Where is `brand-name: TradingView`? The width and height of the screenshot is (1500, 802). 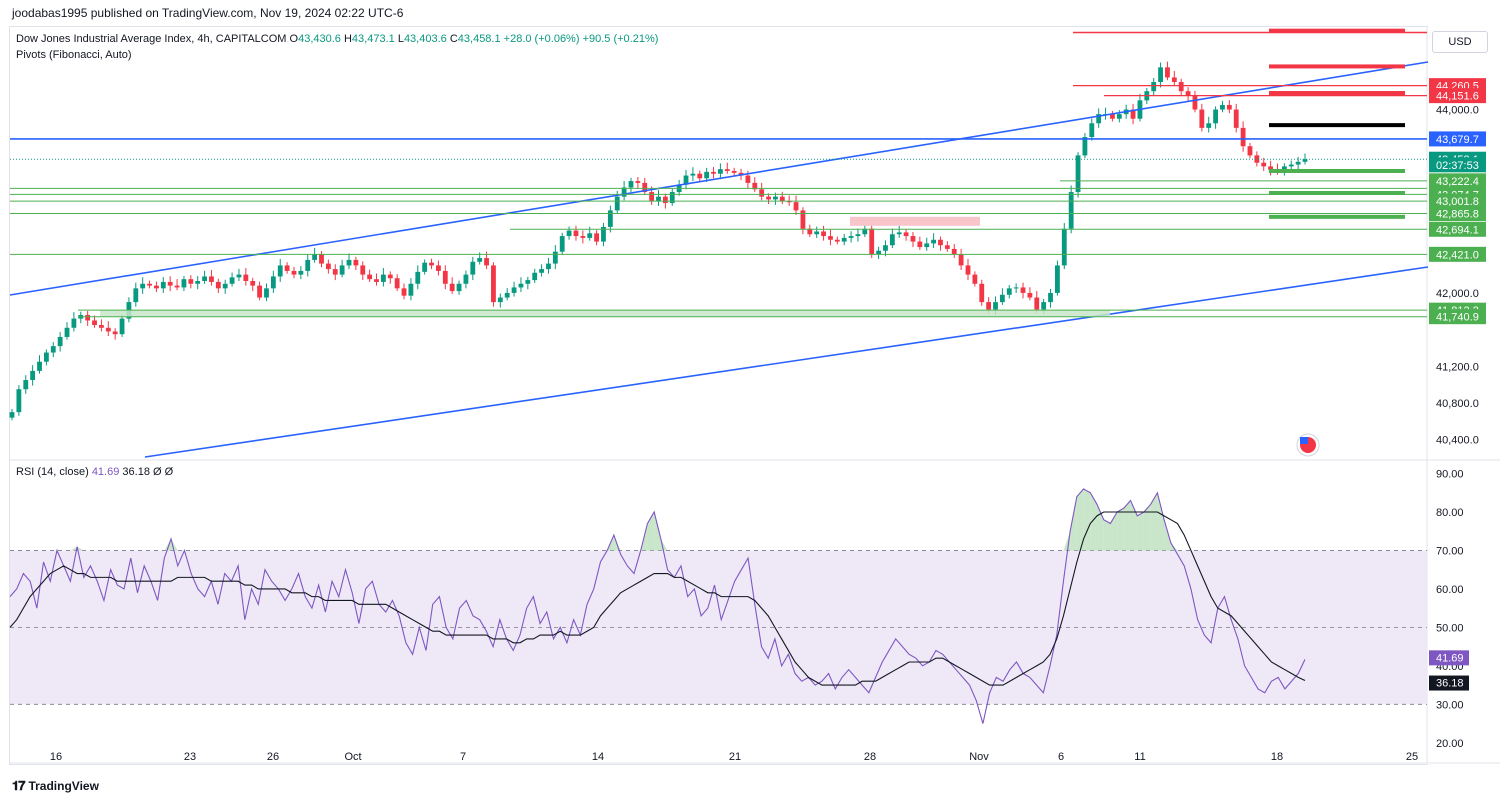
brand-name: TradingView is located at coordinates (63, 786).